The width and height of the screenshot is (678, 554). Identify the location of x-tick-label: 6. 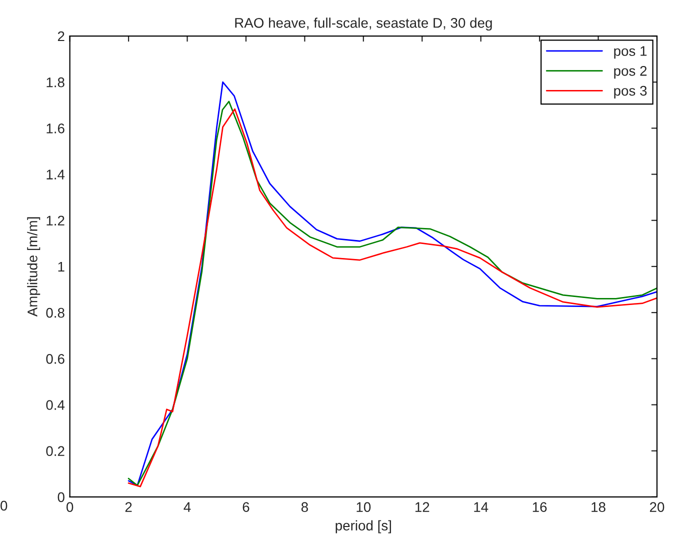
(246, 507).